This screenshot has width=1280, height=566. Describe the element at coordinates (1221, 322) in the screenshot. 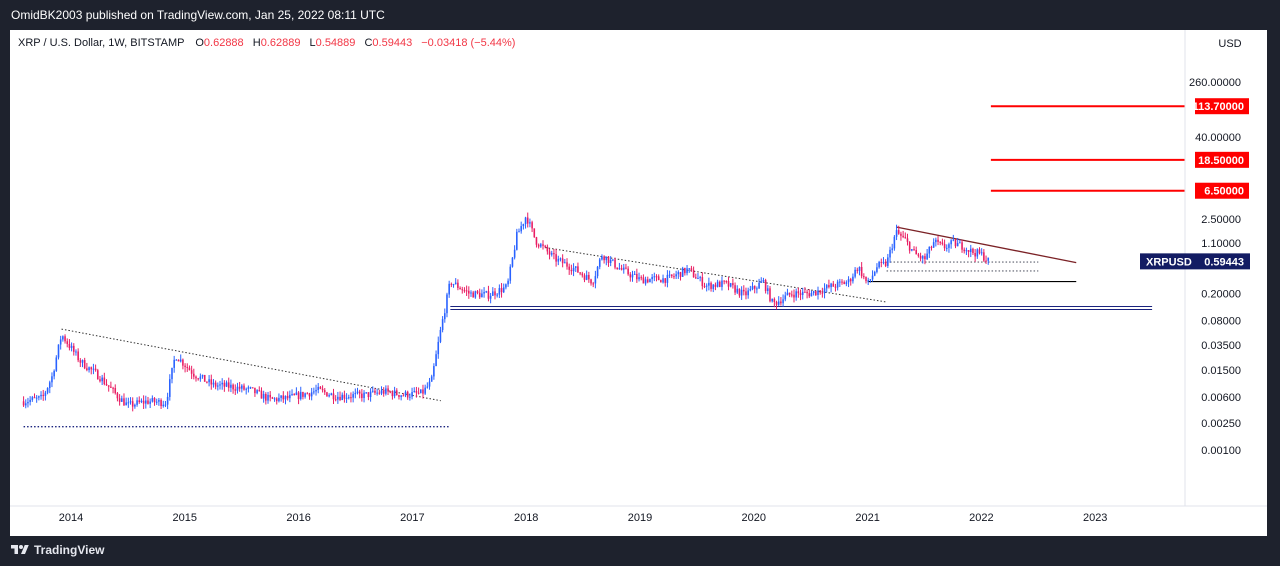

I see `price-tick-label: 0.08000` at that location.